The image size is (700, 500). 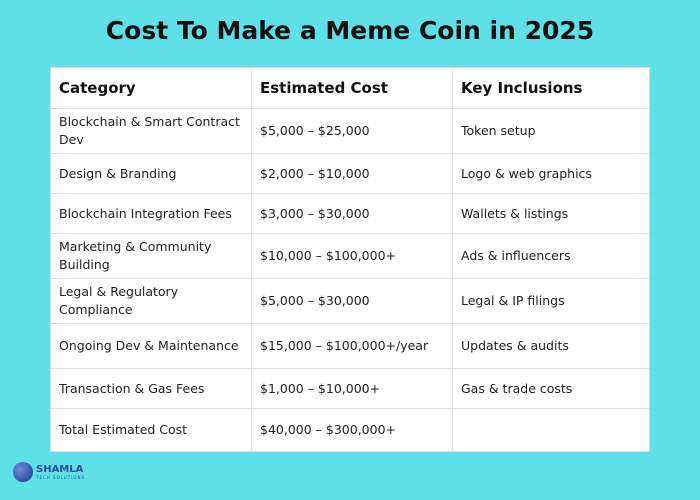 I want to click on shamla-logo: SHAMLA TECH SOLUTIONS, so click(x=49, y=472).